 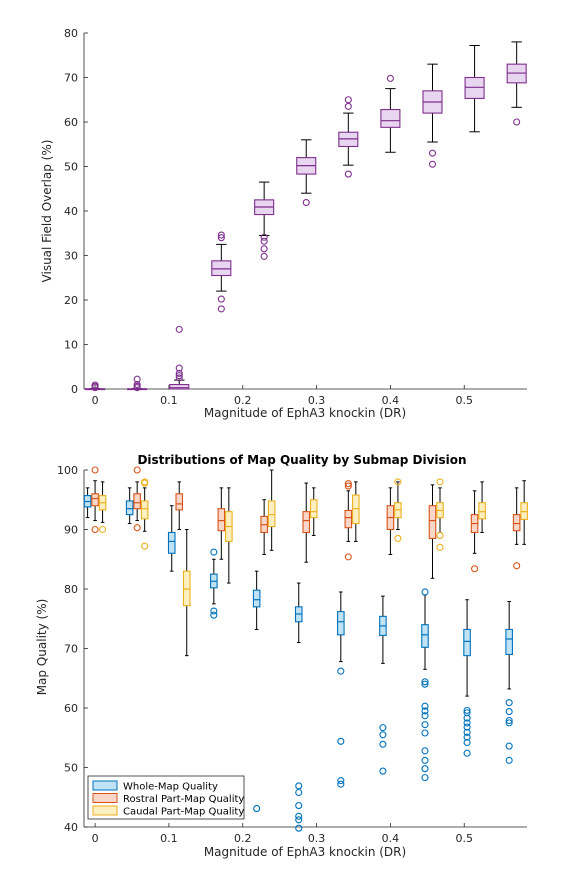 I want to click on y-tick-label: 20, so click(x=71, y=300).